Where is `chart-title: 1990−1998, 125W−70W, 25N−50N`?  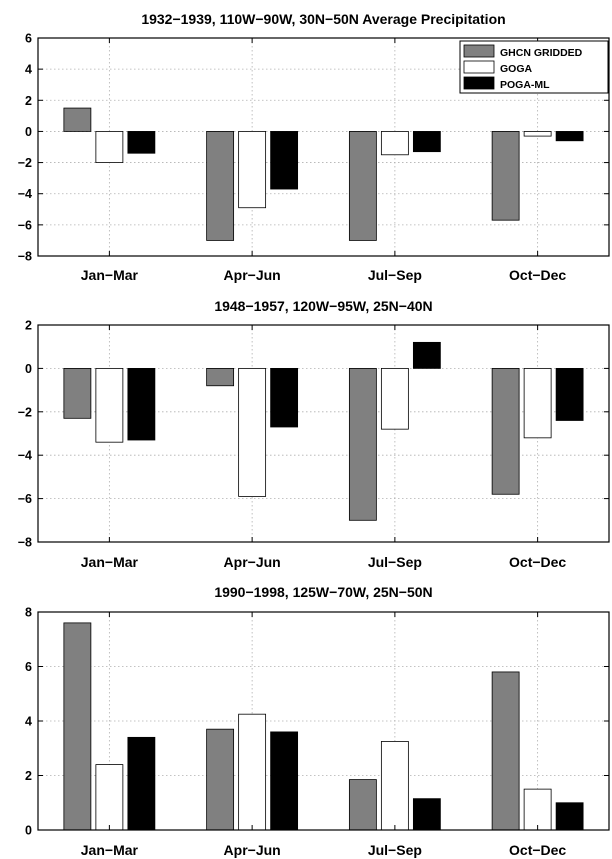 chart-title: 1990−1998, 125W−70W, 25N−50N is located at coordinates (323, 592).